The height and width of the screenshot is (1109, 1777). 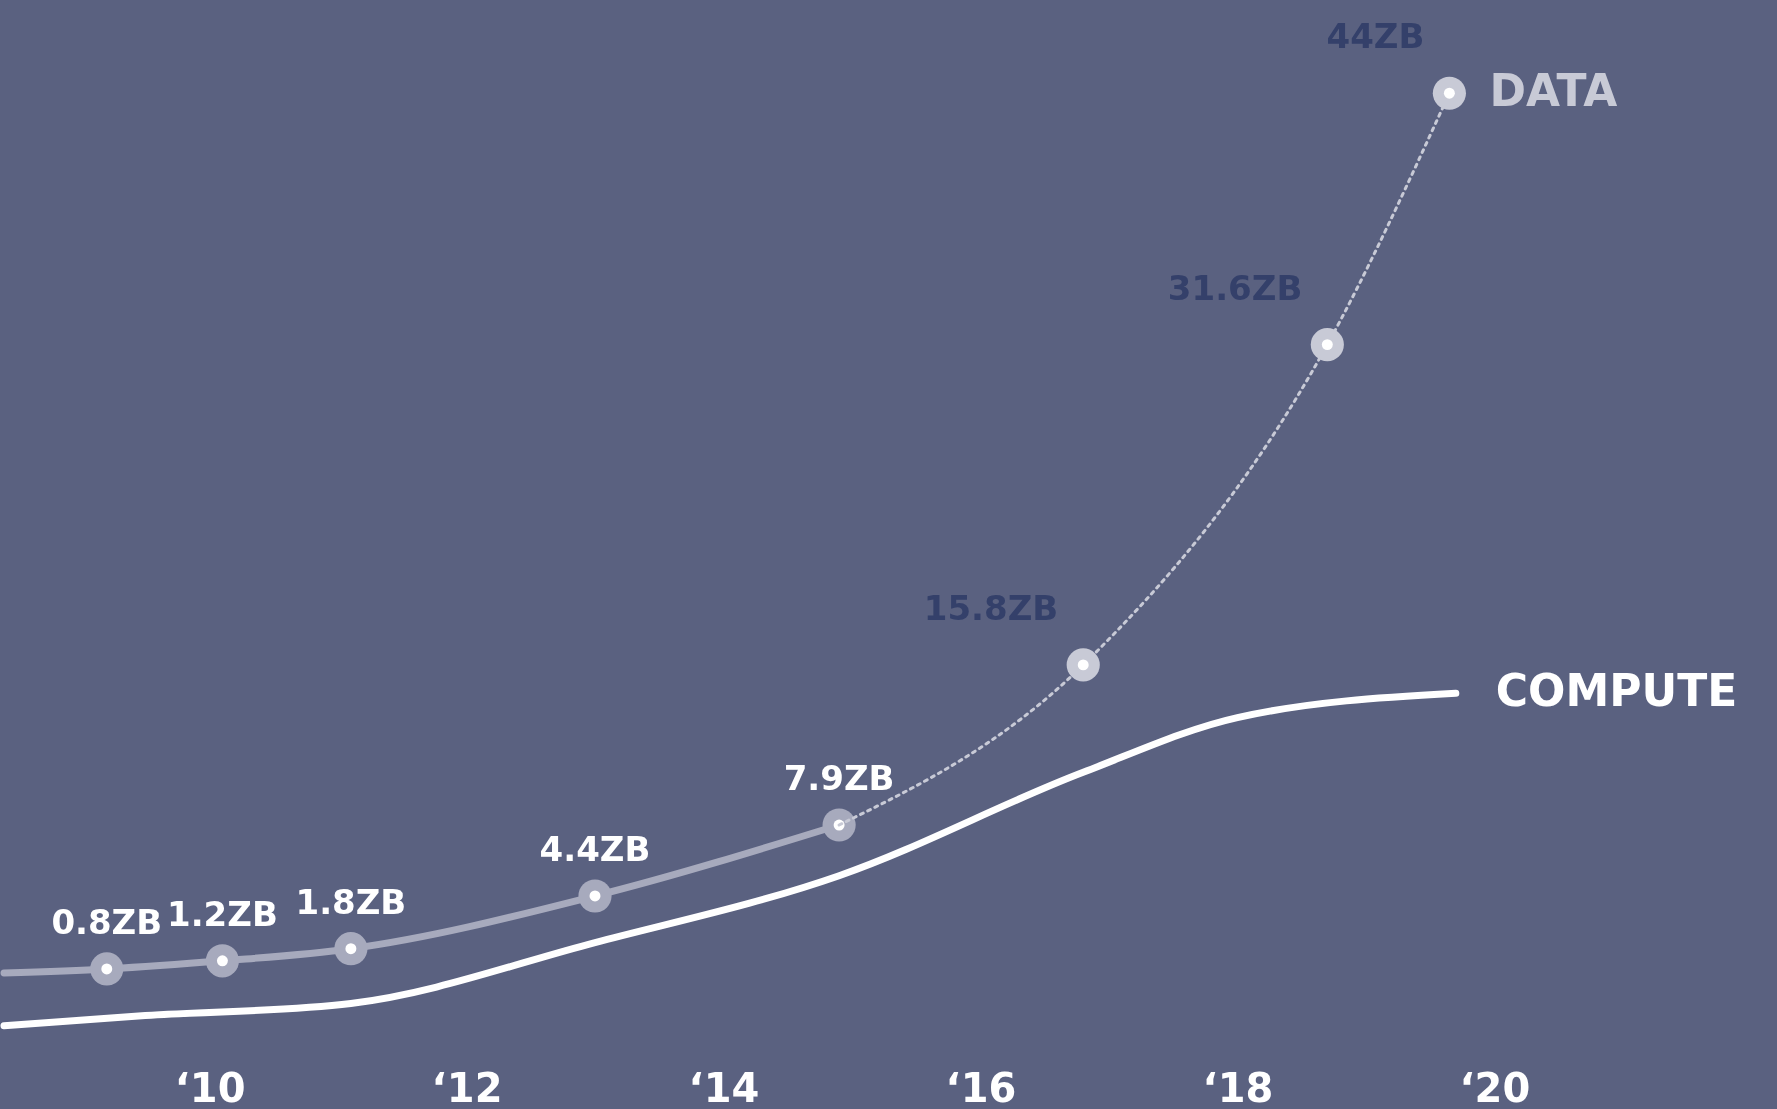 I want to click on x-tick-label: ‘14, so click(x=724, y=1086).